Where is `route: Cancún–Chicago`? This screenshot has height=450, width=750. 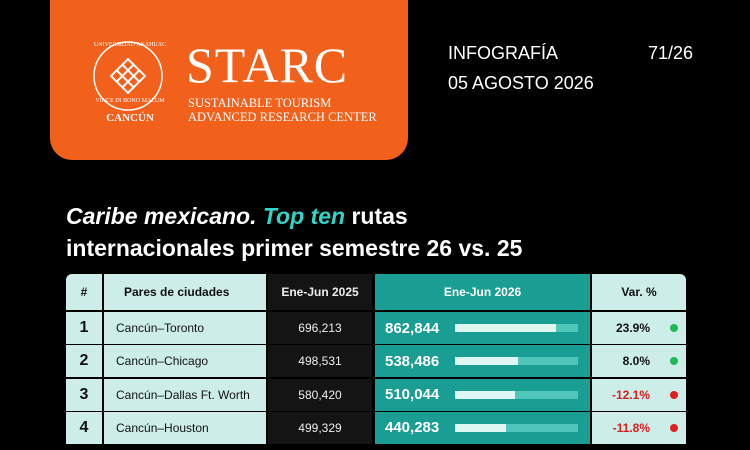
route: Cancún–Chicago is located at coordinates (185, 361).